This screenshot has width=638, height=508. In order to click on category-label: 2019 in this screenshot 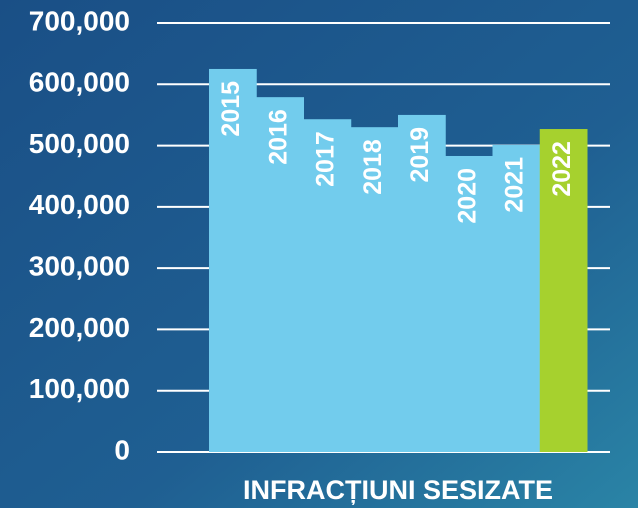, I will do `click(420, 155)`.